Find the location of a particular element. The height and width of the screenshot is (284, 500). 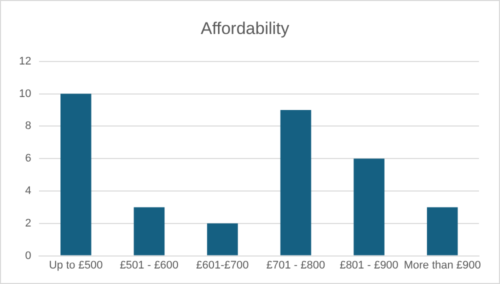

chart-title: Affordability is located at coordinates (245, 28).